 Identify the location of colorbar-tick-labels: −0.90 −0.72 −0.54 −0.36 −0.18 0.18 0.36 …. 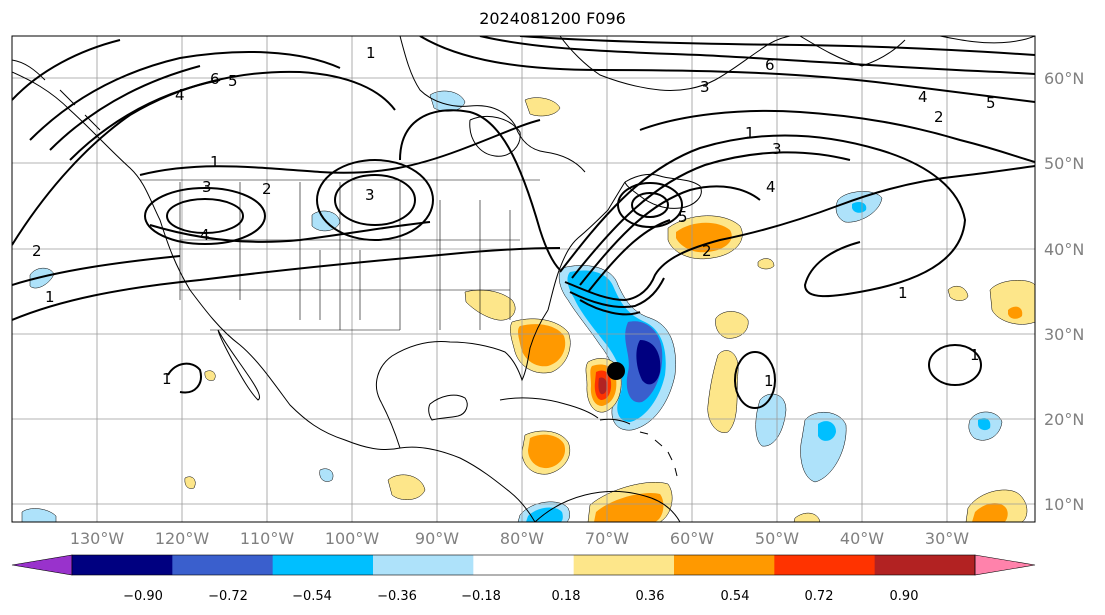
(520, 596).